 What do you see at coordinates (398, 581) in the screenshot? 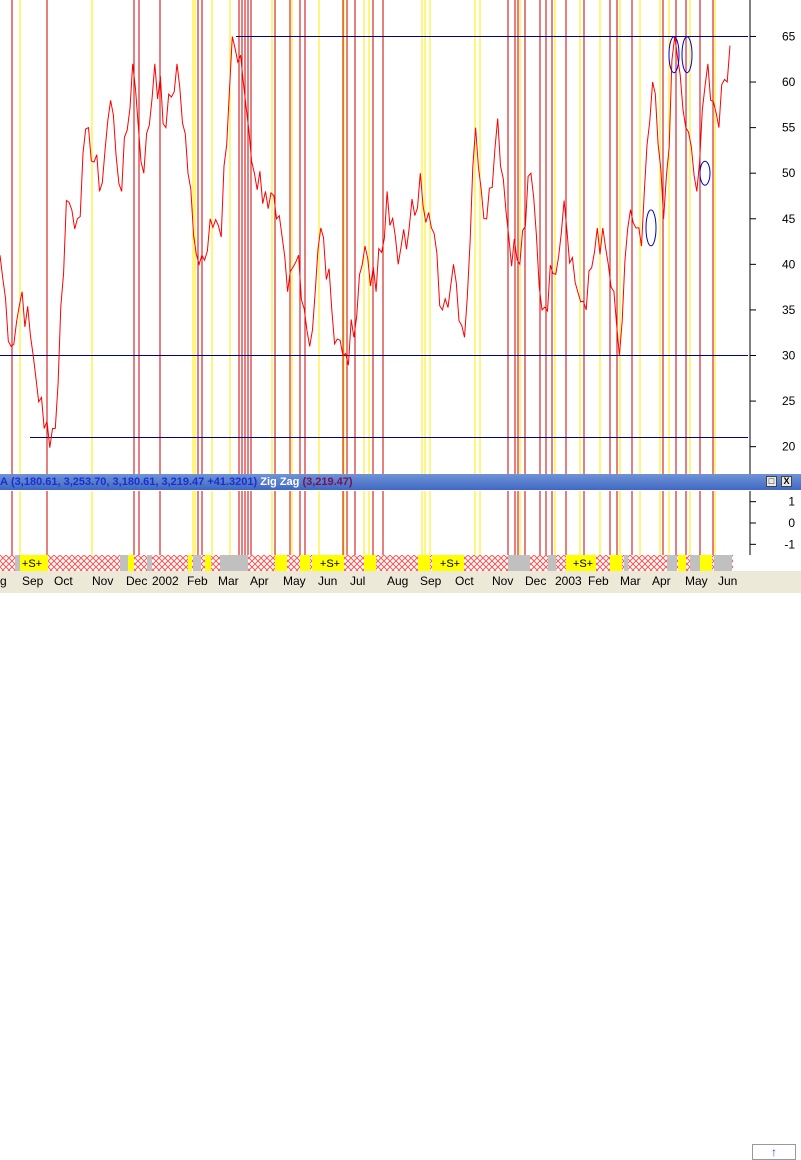
I see `x-tick-label: Aug` at bounding box center [398, 581].